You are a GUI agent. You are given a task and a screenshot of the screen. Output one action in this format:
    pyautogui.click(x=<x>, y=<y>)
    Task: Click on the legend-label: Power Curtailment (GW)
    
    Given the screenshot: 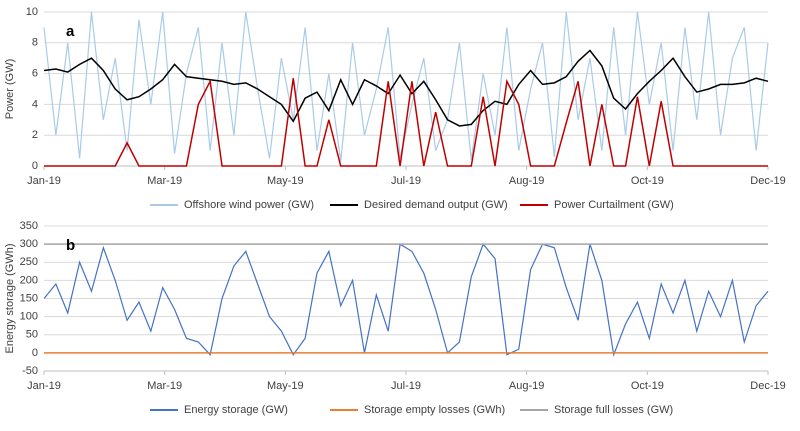 What is the action you would take?
    pyautogui.click(x=614, y=205)
    